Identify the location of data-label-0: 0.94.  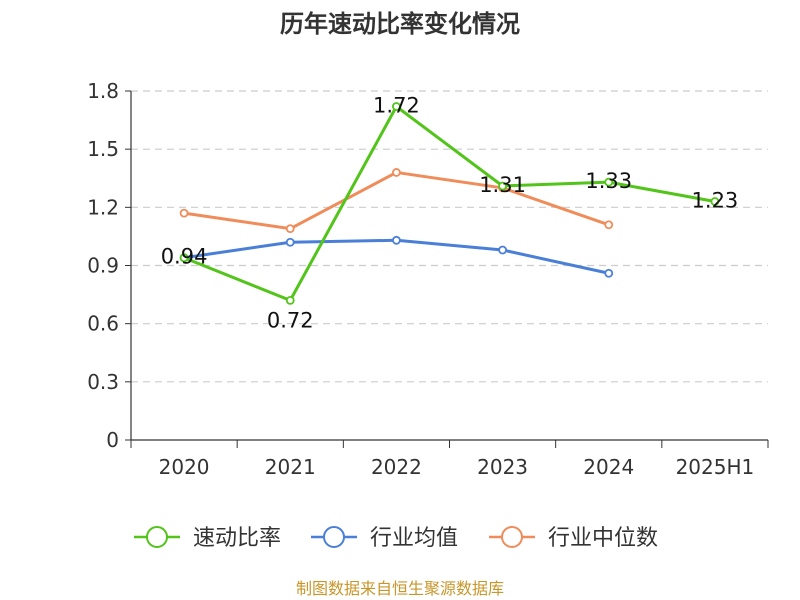
(184, 257).